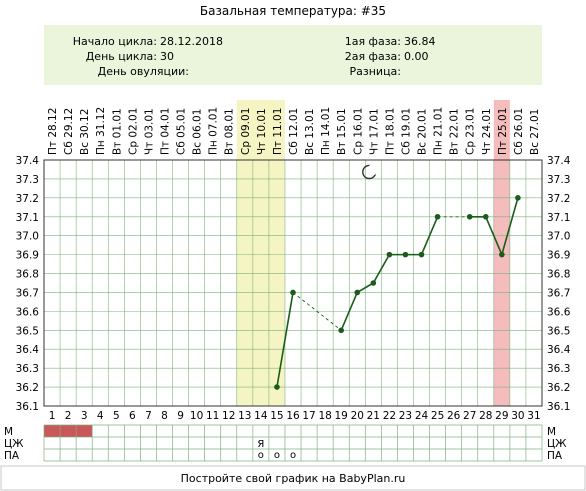  What do you see at coordinates (455, 131) in the screenshot?
I see `date-label: Вт 22.01` at bounding box center [455, 131].